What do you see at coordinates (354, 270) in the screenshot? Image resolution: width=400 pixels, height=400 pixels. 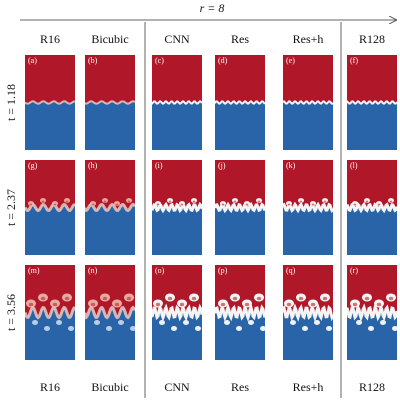 I see `panel-letter: (r)` at bounding box center [354, 270].